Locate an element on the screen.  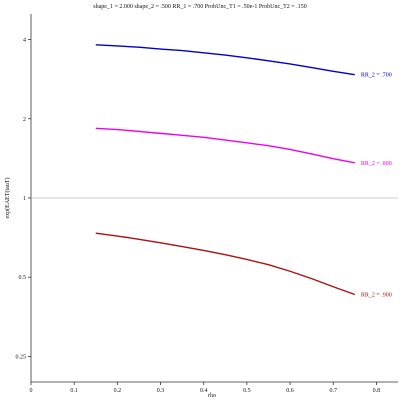
series-label-3: RR_2 = .900 is located at coordinates (376, 295).